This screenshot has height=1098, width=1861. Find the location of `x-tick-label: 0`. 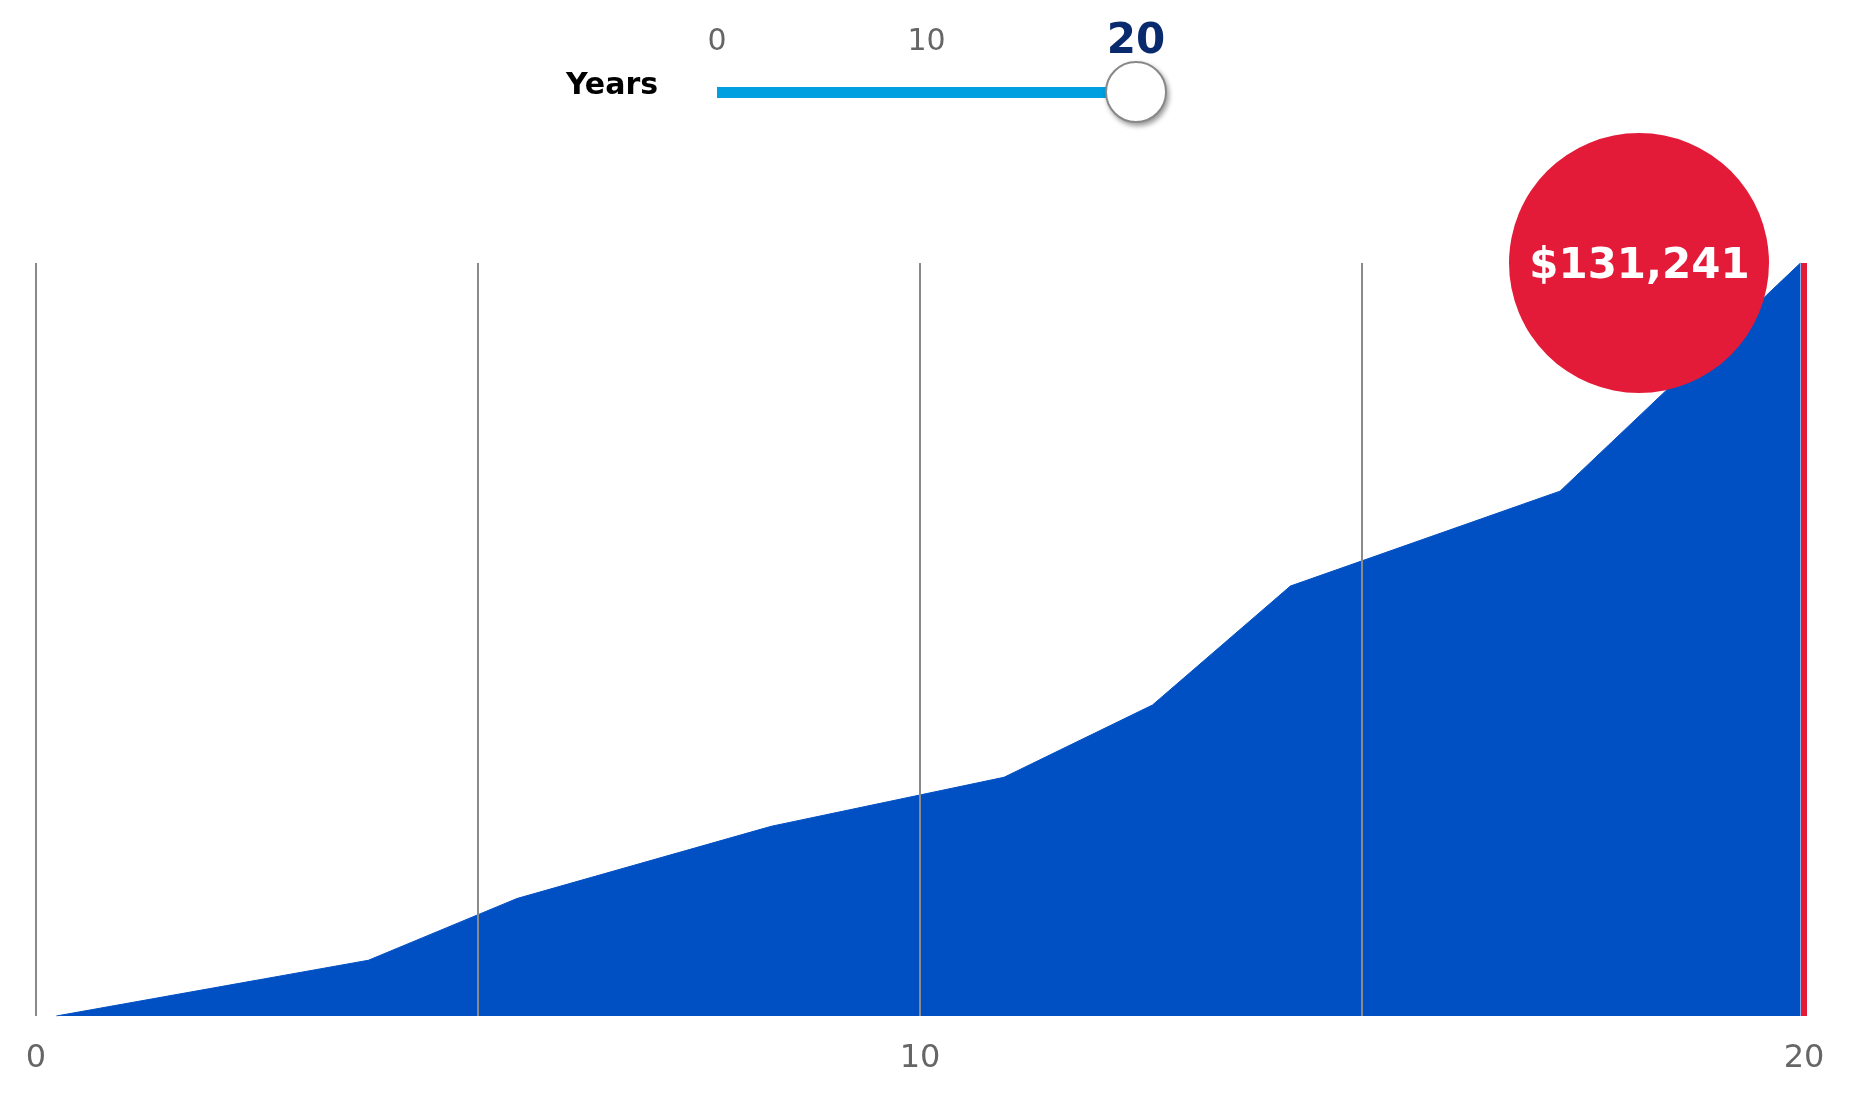

x-tick-label: 0 is located at coordinates (36, 1056).